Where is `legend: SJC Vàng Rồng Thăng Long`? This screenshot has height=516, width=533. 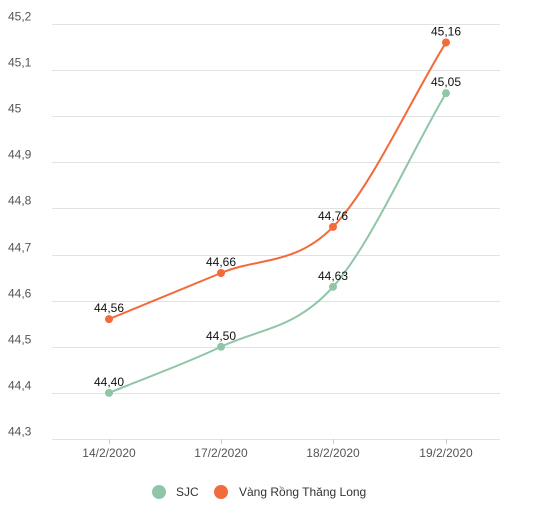
legend: SJC Vàng Rồng Thăng Long is located at coordinates (259, 492).